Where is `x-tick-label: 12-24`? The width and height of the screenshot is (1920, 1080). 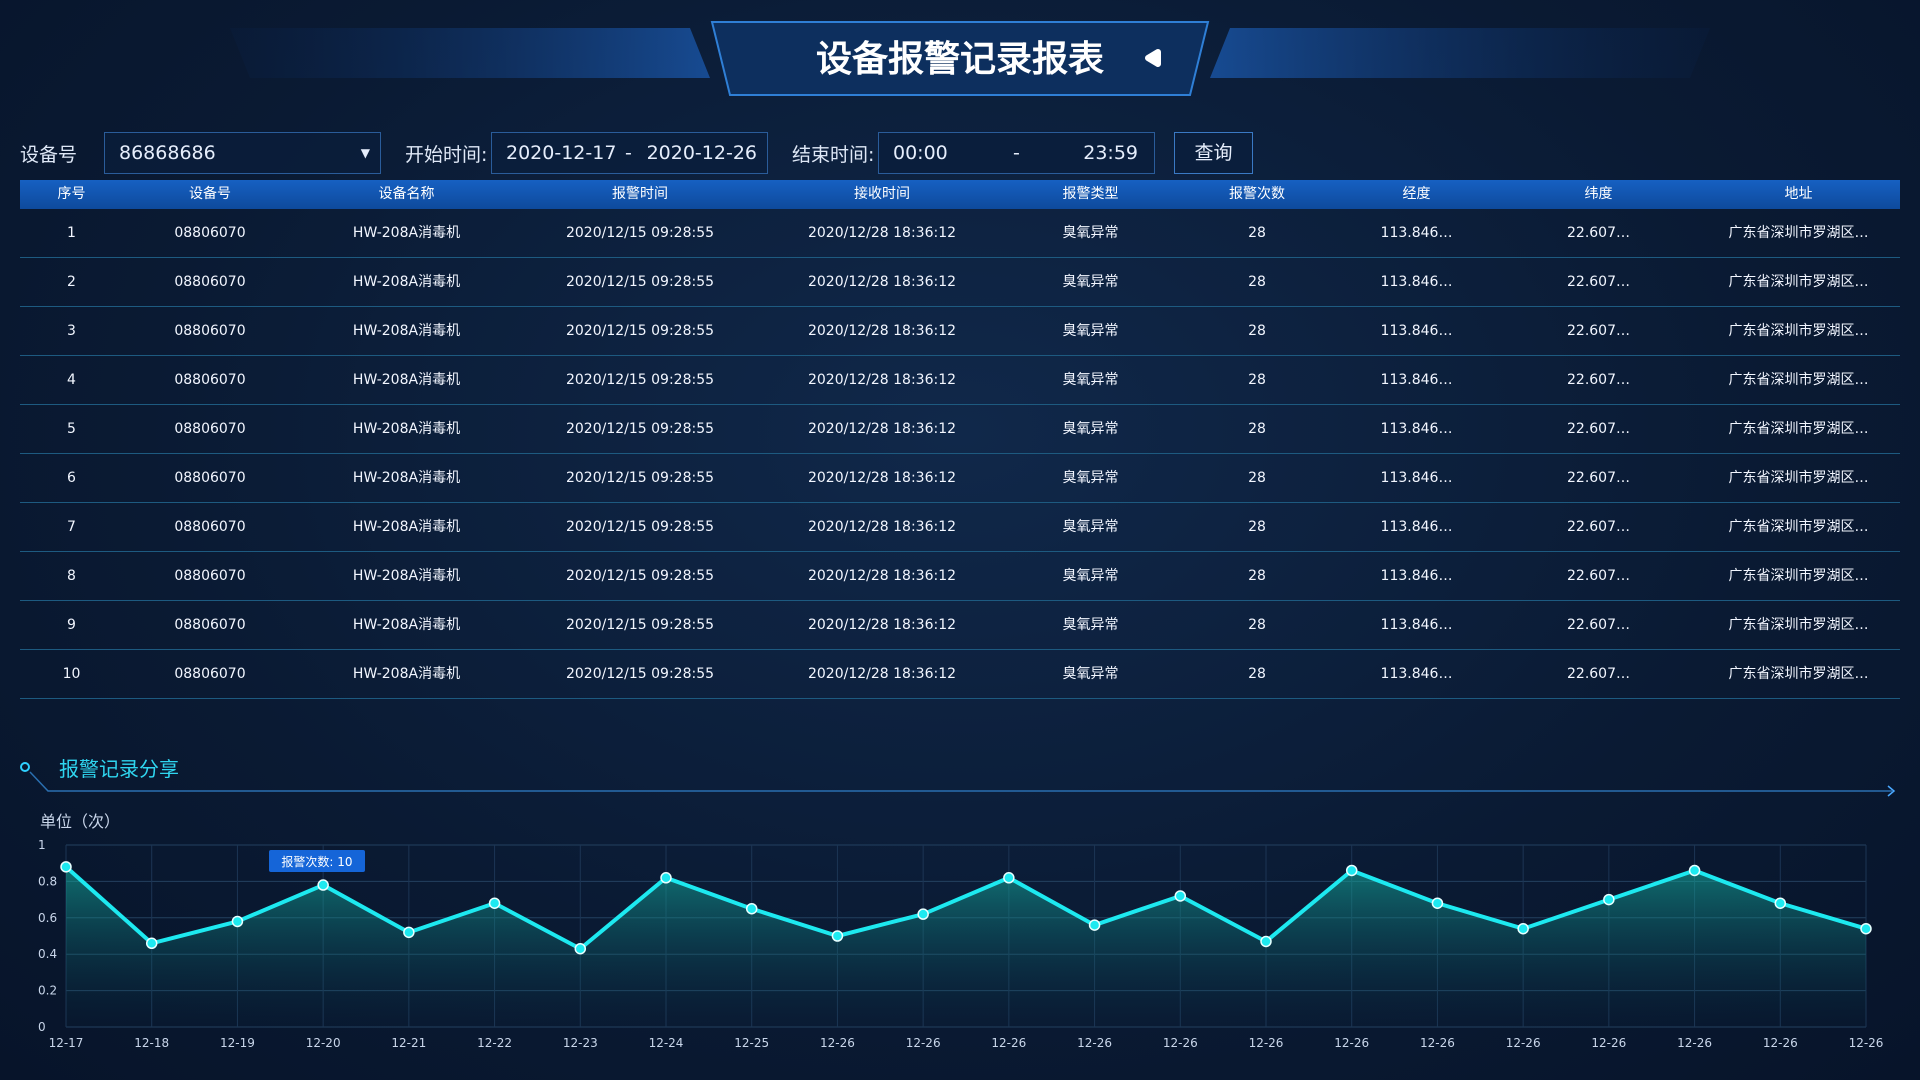 x-tick-label: 12-24 is located at coordinates (666, 1043).